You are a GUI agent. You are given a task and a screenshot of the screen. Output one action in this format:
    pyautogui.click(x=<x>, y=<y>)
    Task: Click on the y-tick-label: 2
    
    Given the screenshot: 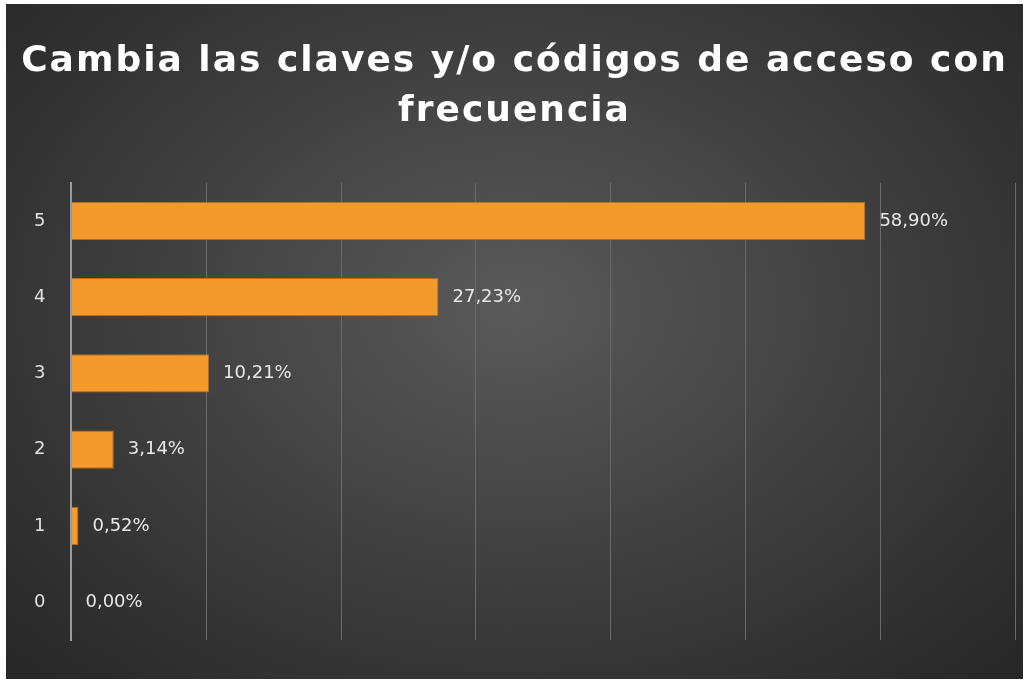 What is the action you would take?
    pyautogui.click(x=40, y=448)
    